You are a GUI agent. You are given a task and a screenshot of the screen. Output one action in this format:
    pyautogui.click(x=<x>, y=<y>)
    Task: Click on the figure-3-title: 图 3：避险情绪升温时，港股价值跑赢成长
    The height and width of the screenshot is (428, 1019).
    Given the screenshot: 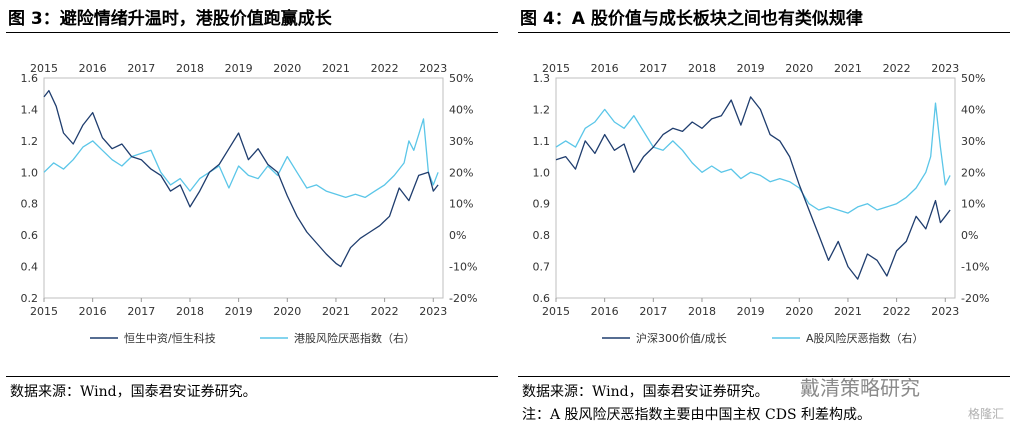 What is the action you would take?
    pyautogui.click(x=170, y=19)
    